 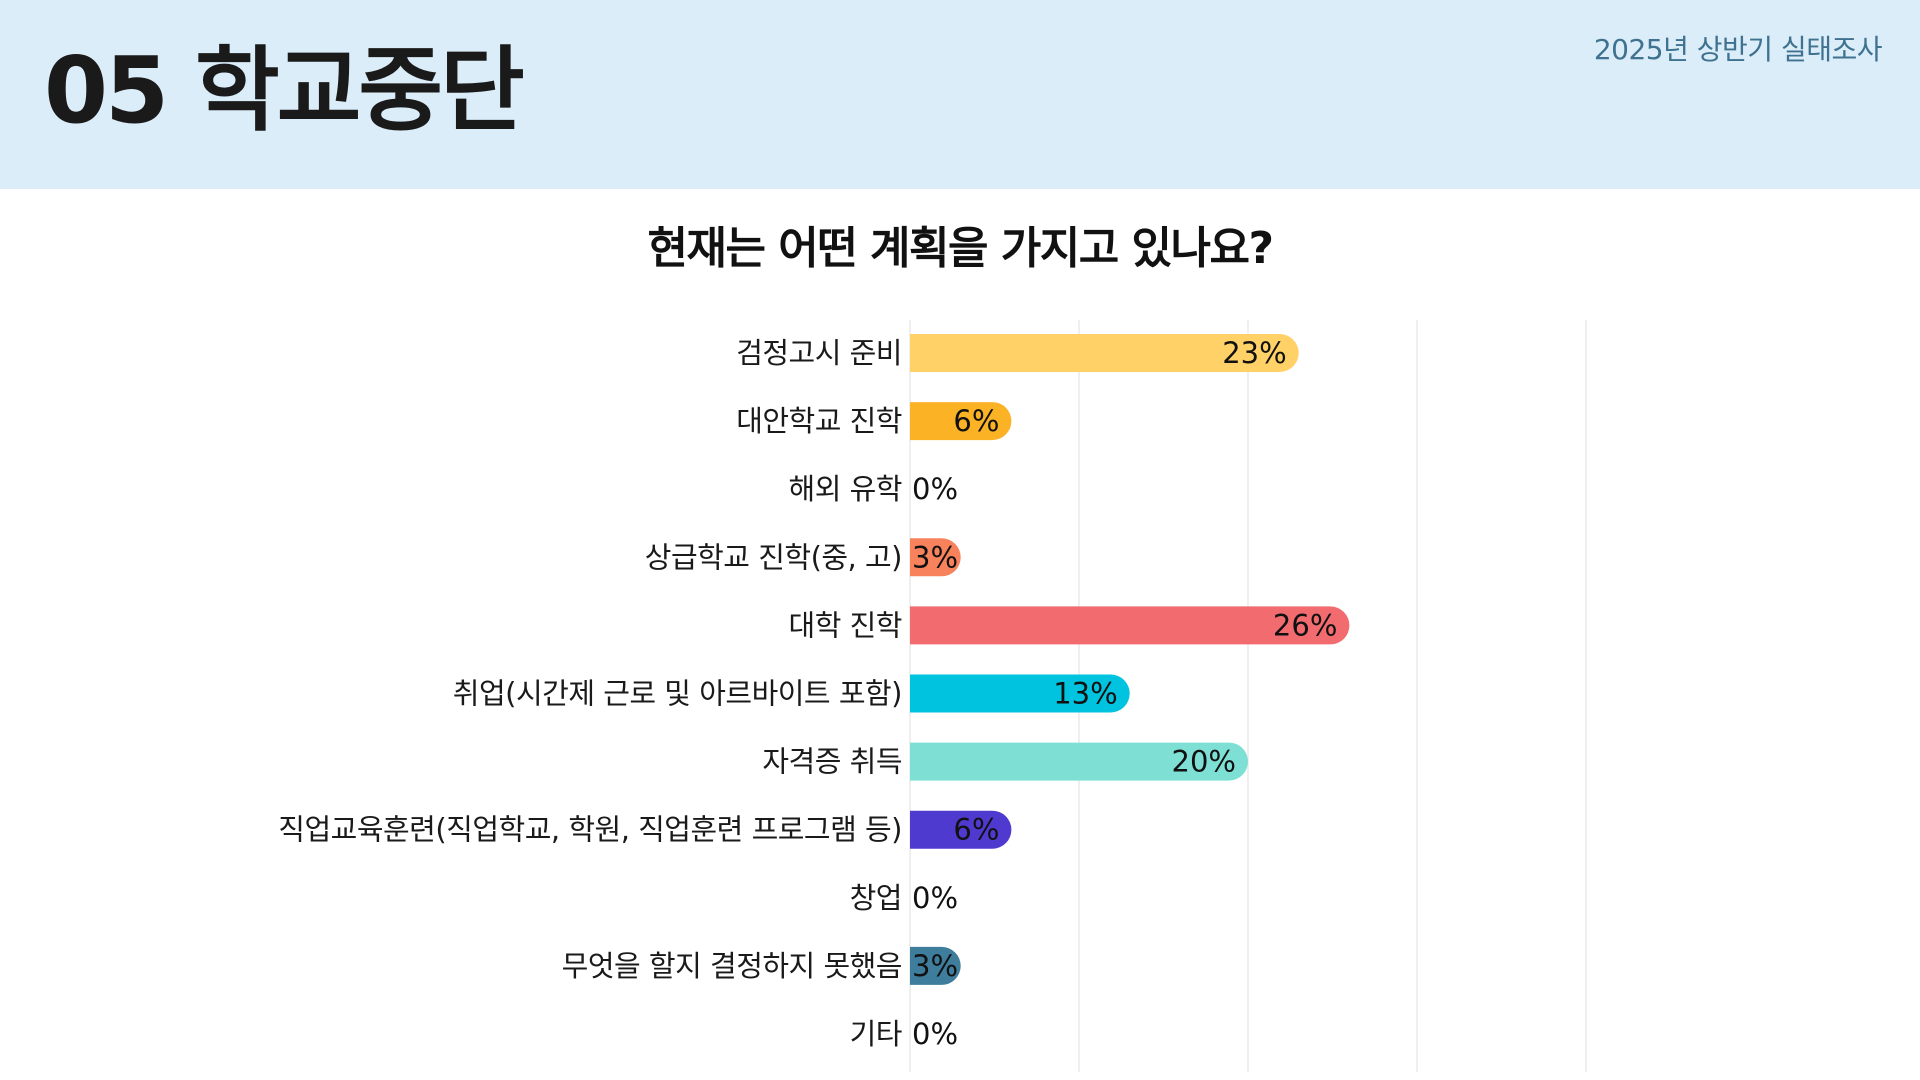 What do you see at coordinates (832, 762) in the screenshot?
I see `category-label: 자격증 취득` at bounding box center [832, 762].